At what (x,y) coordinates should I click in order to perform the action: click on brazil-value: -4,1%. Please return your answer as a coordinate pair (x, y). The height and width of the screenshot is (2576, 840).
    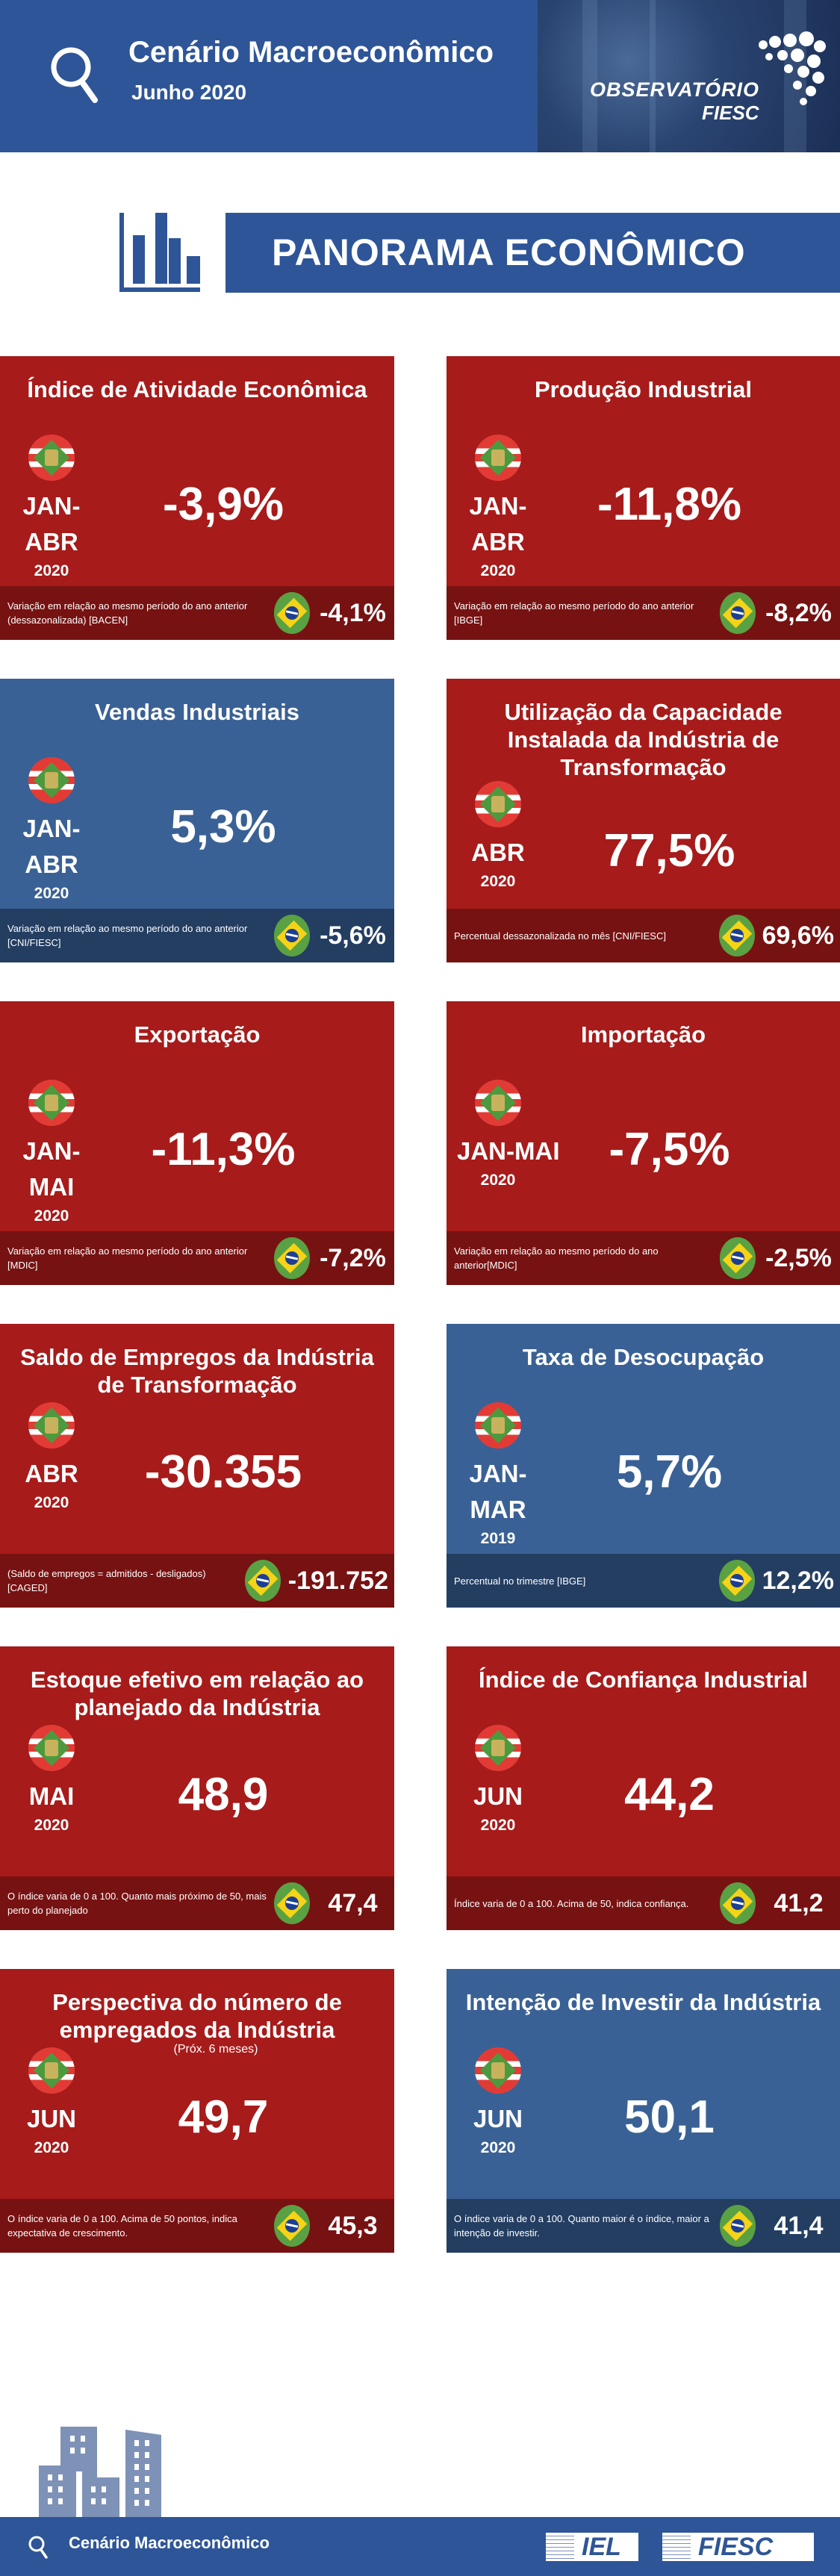
    Looking at the image, I should click on (353, 612).